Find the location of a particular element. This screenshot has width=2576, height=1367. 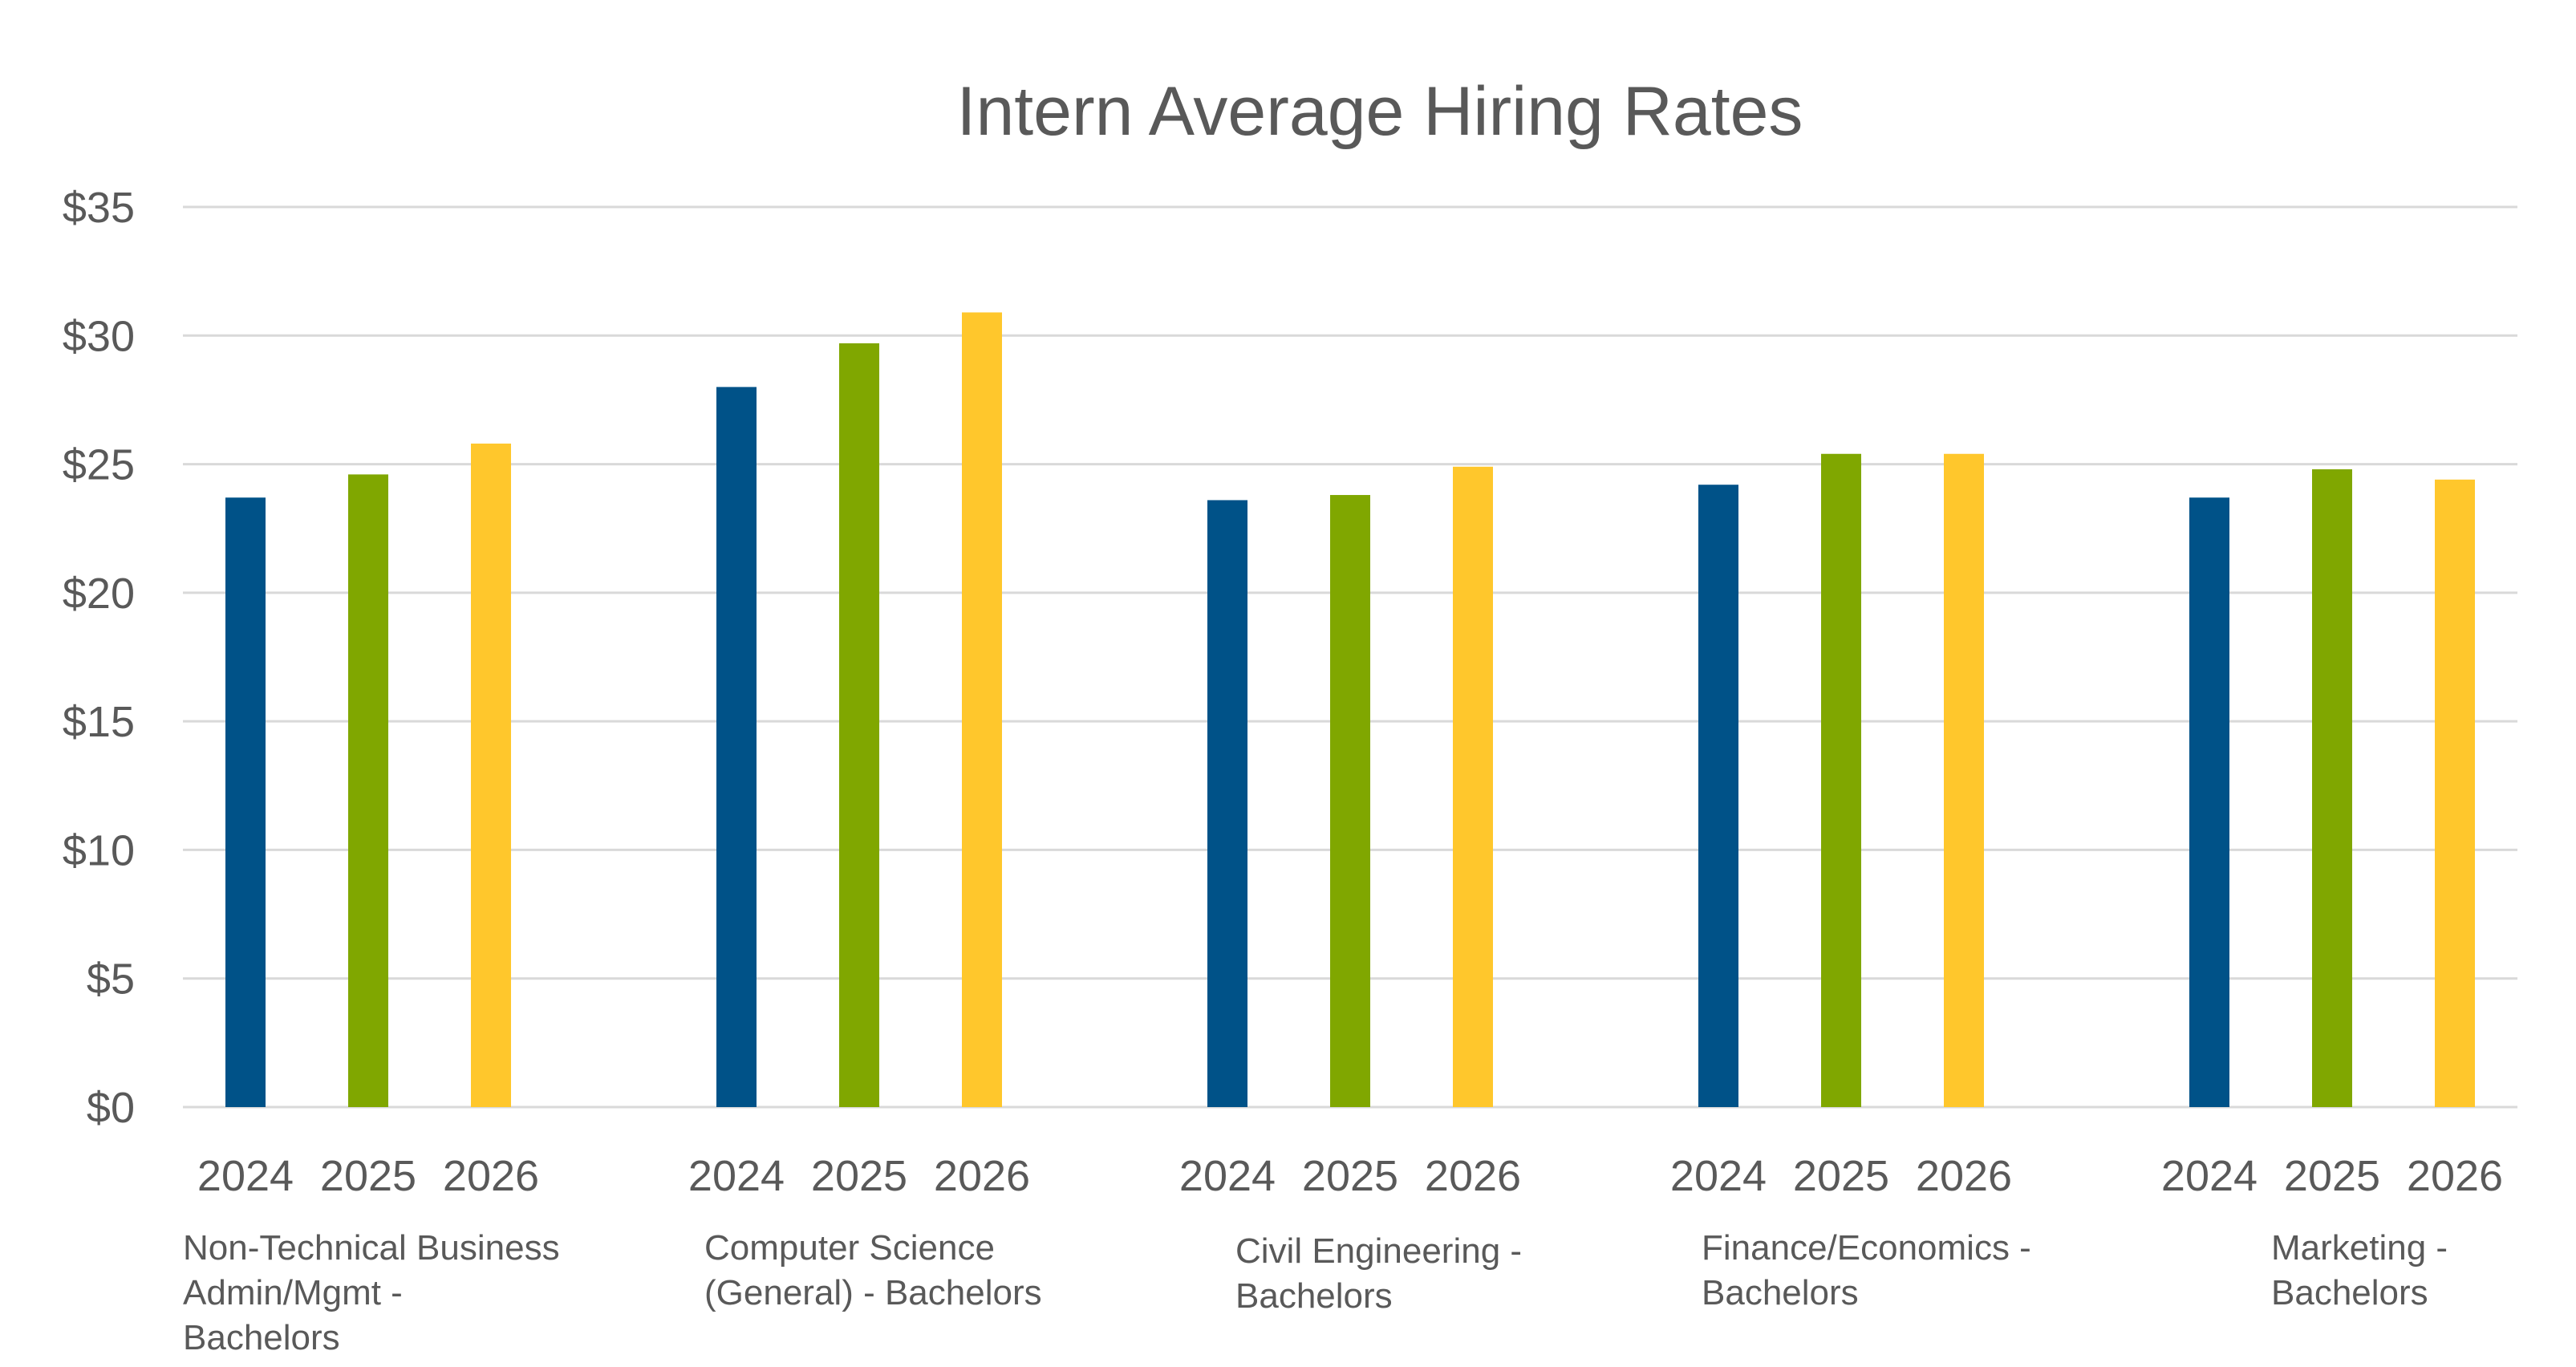

category-label-line: Computer Science is located at coordinates (849, 1248).